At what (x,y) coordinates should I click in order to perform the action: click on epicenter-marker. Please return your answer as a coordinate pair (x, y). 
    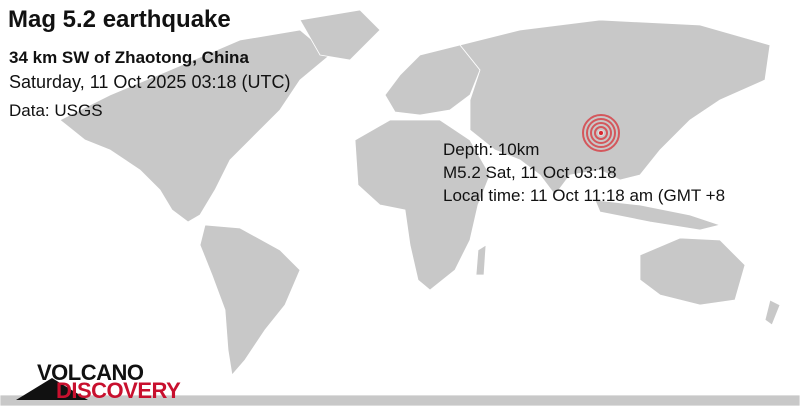
    Looking at the image, I should click on (601, 133).